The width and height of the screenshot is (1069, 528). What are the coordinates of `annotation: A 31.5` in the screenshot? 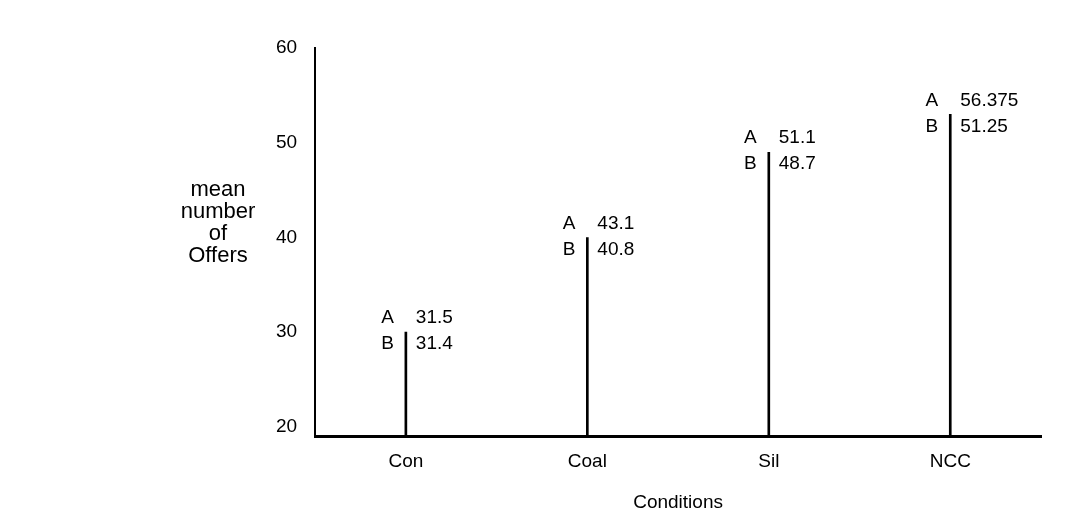 It's located at (417, 317).